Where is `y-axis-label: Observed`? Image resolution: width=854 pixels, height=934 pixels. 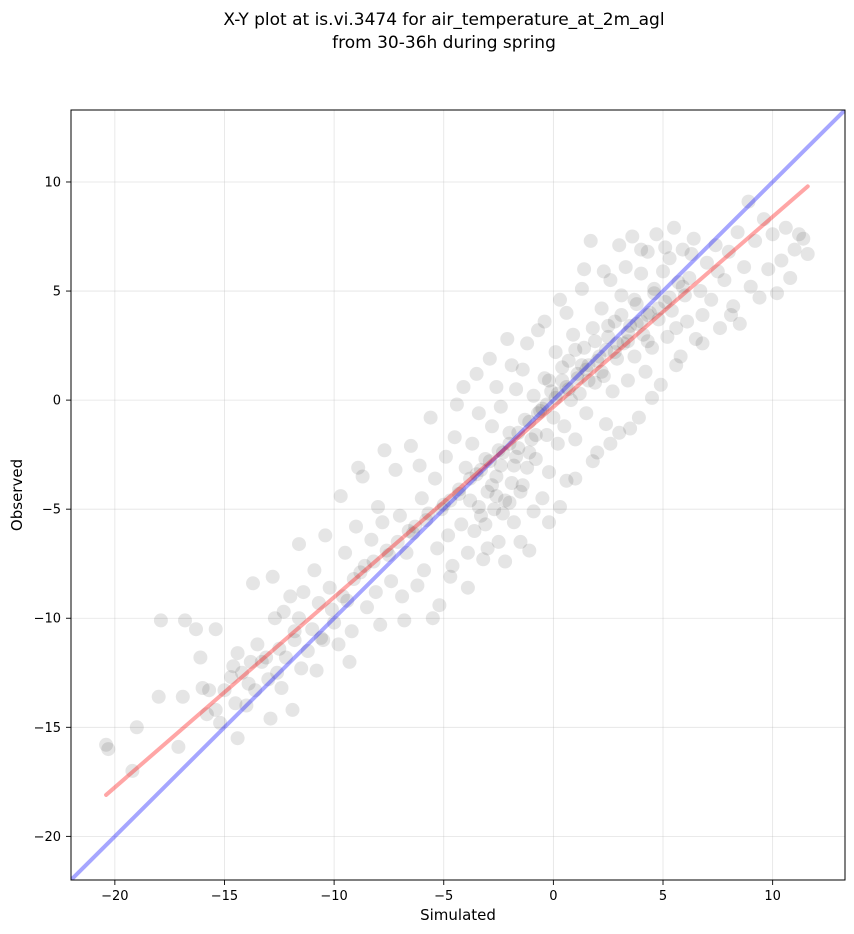 y-axis-label: Observed is located at coordinates (17, 495).